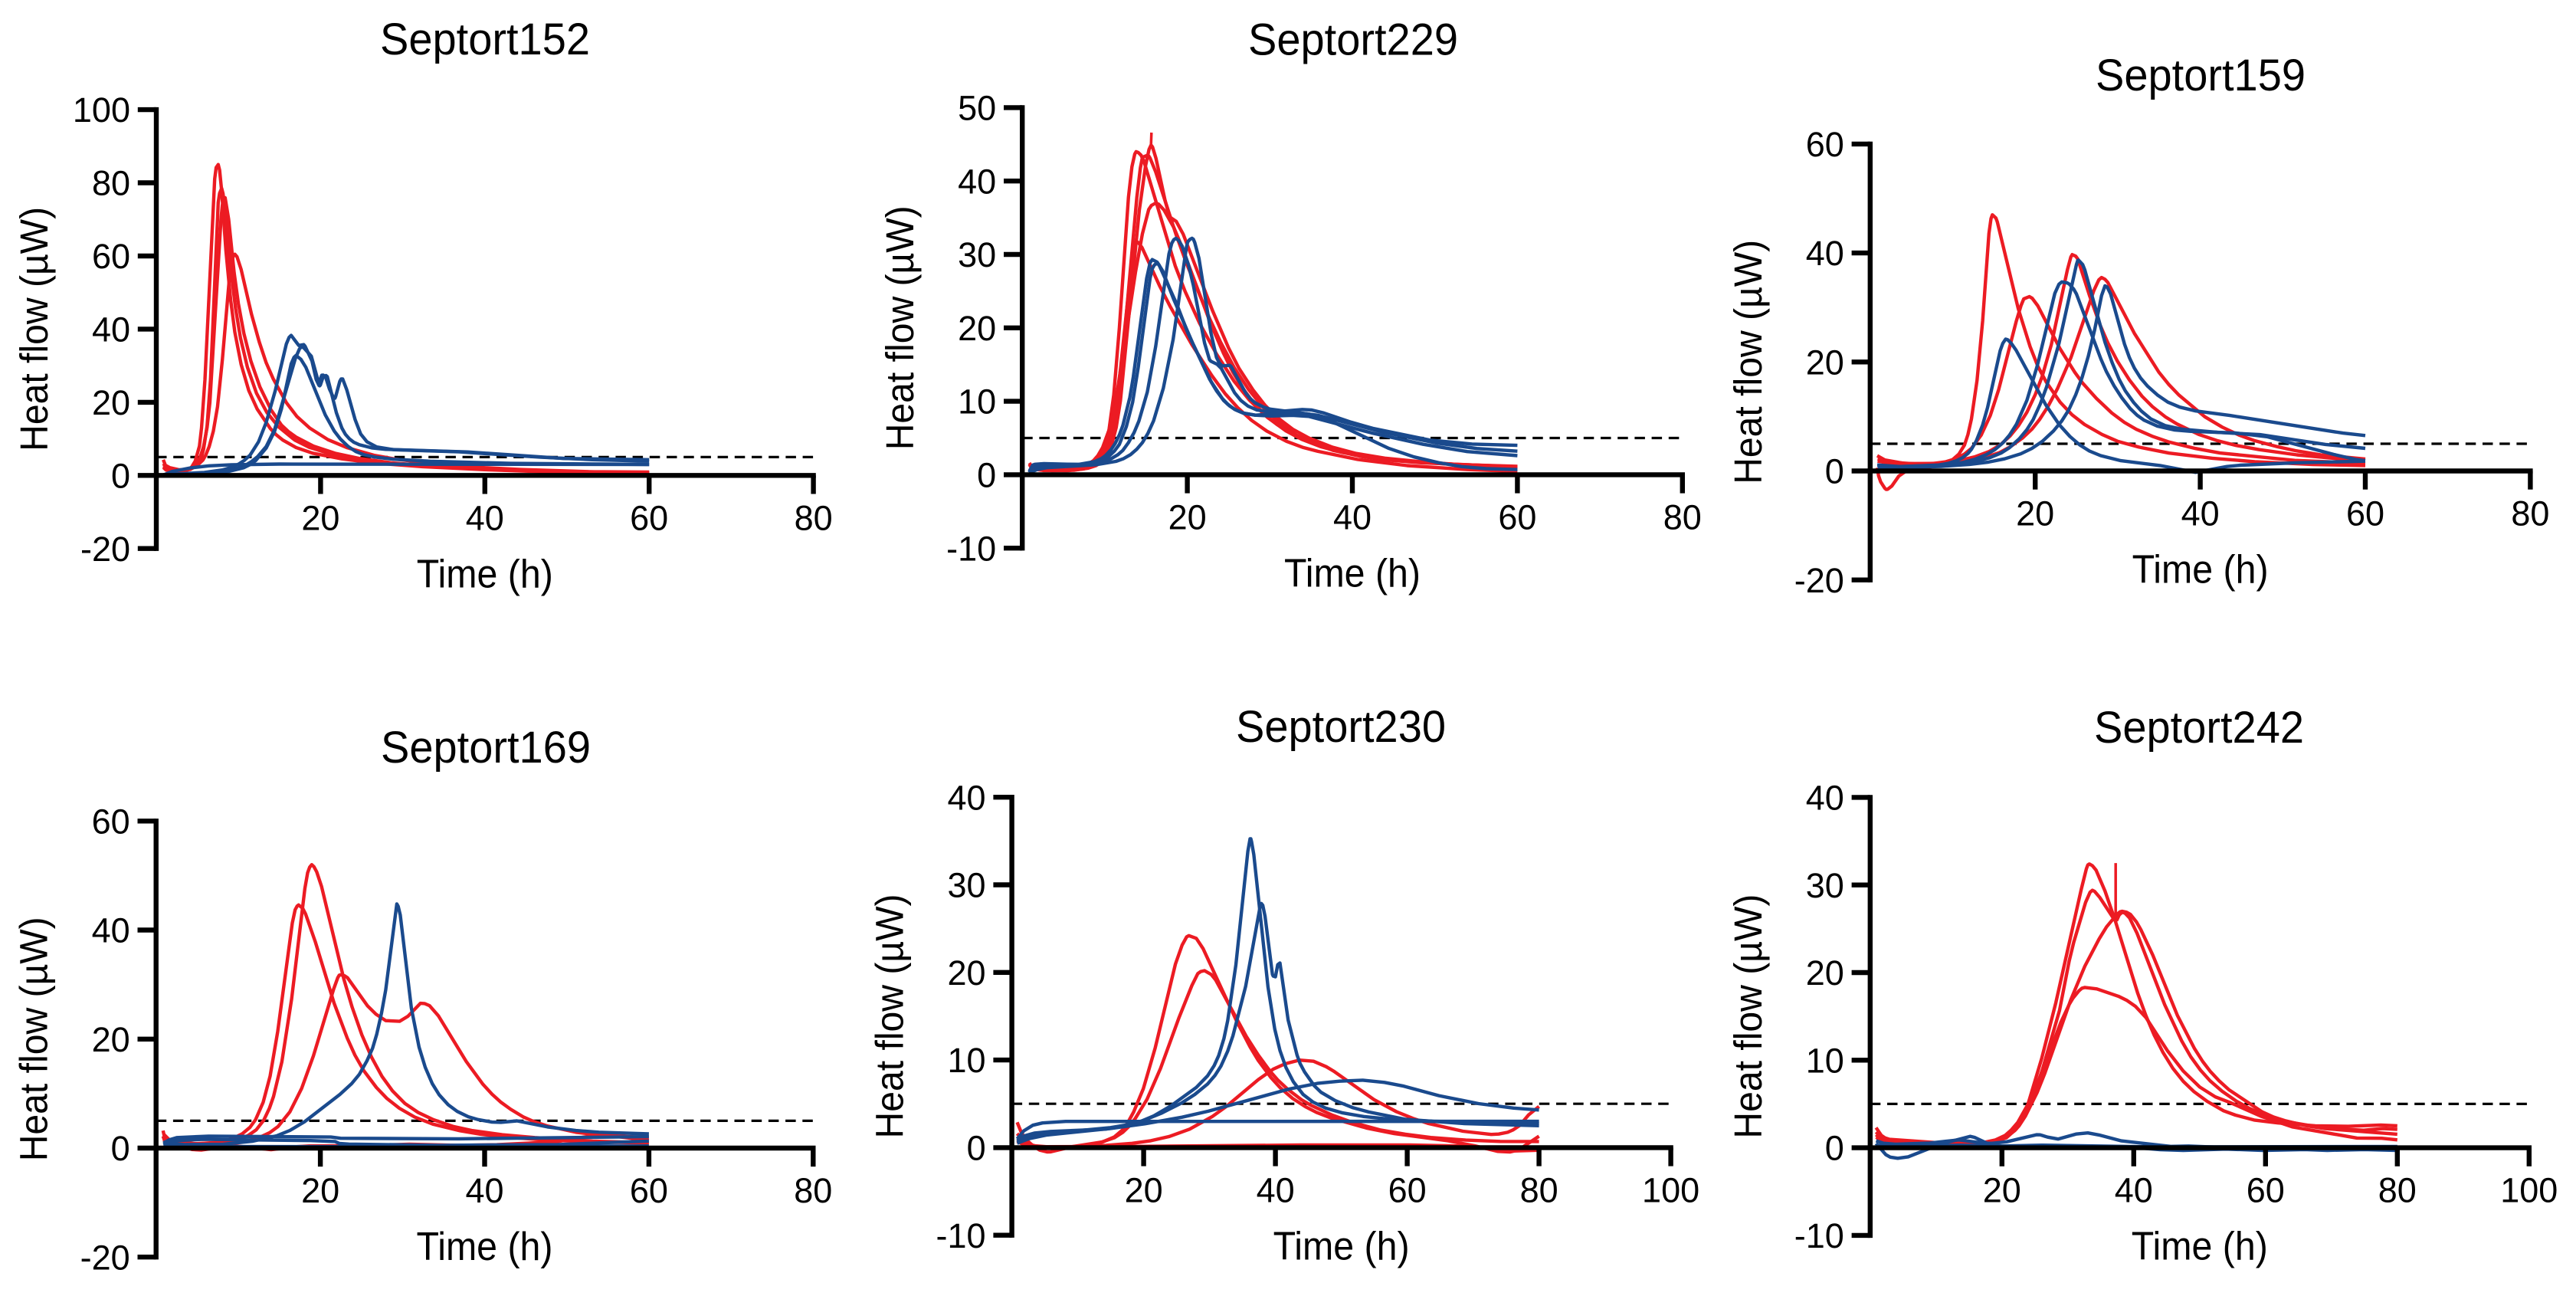 This screenshot has width=2576, height=1296. Describe the element at coordinates (977, 108) in the screenshot. I see `svg-text: 50` at that location.